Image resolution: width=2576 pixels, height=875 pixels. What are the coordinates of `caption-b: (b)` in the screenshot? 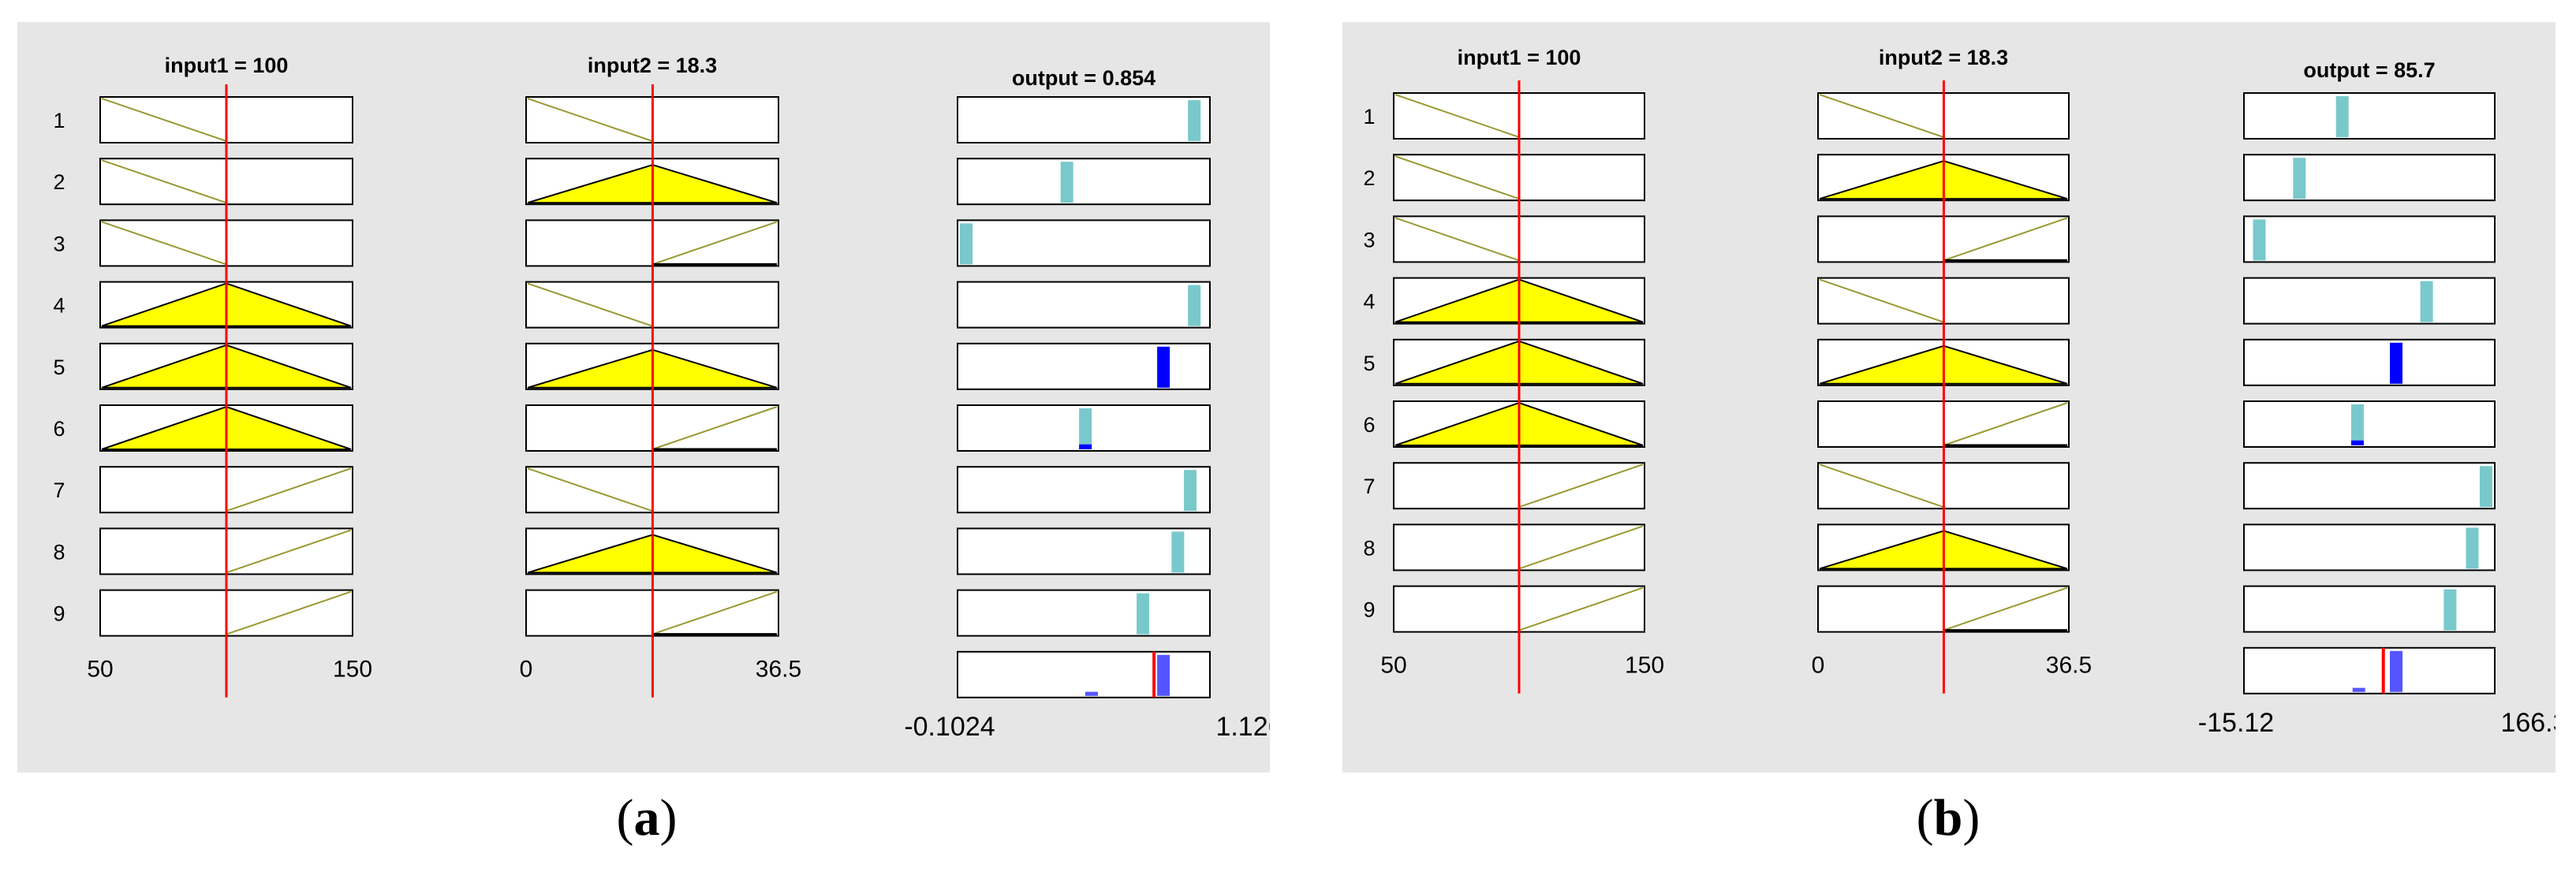 It's located at (1948, 818).